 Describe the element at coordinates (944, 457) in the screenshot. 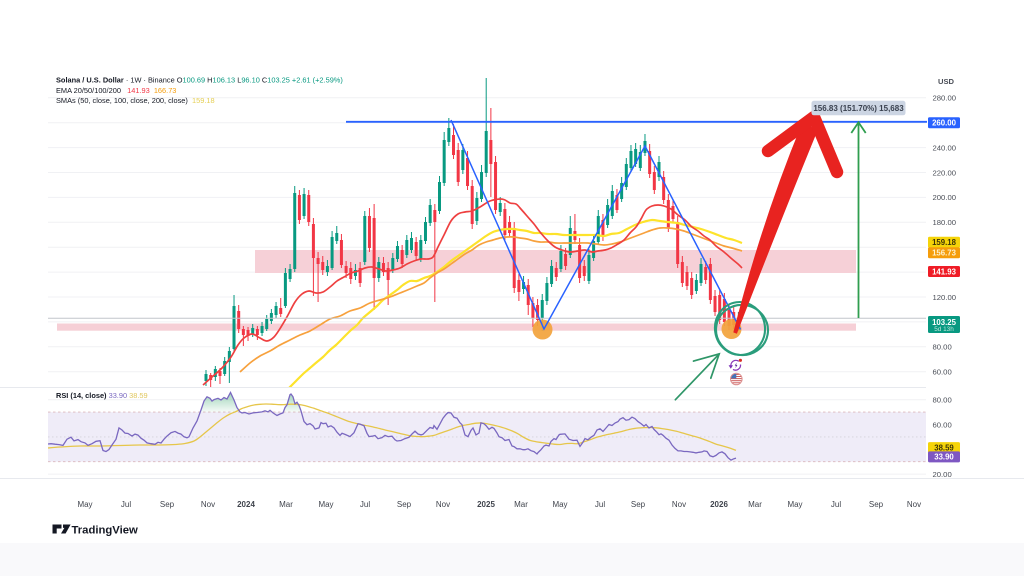

I see `svg-text: 33.90` at that location.